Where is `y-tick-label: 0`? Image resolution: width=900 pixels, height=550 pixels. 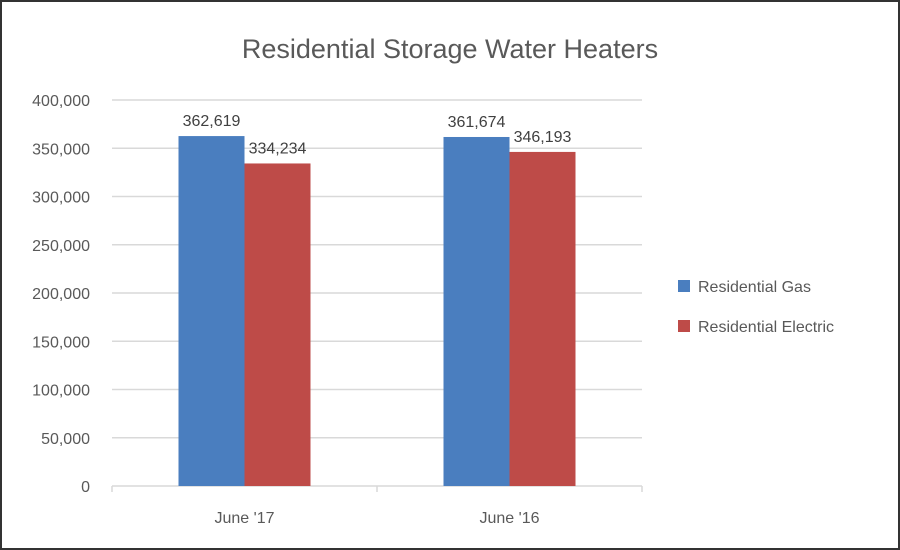
y-tick-label: 0 is located at coordinates (85, 487).